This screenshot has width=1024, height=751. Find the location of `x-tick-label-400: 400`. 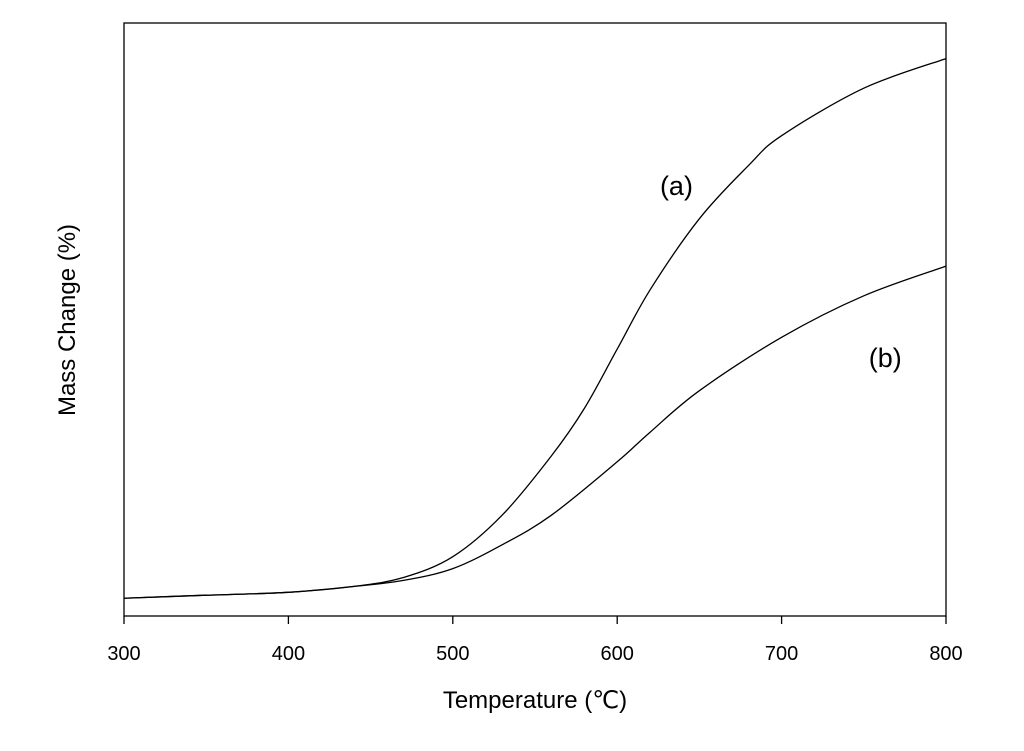

x-tick-label-400: 400 is located at coordinates (288, 654).